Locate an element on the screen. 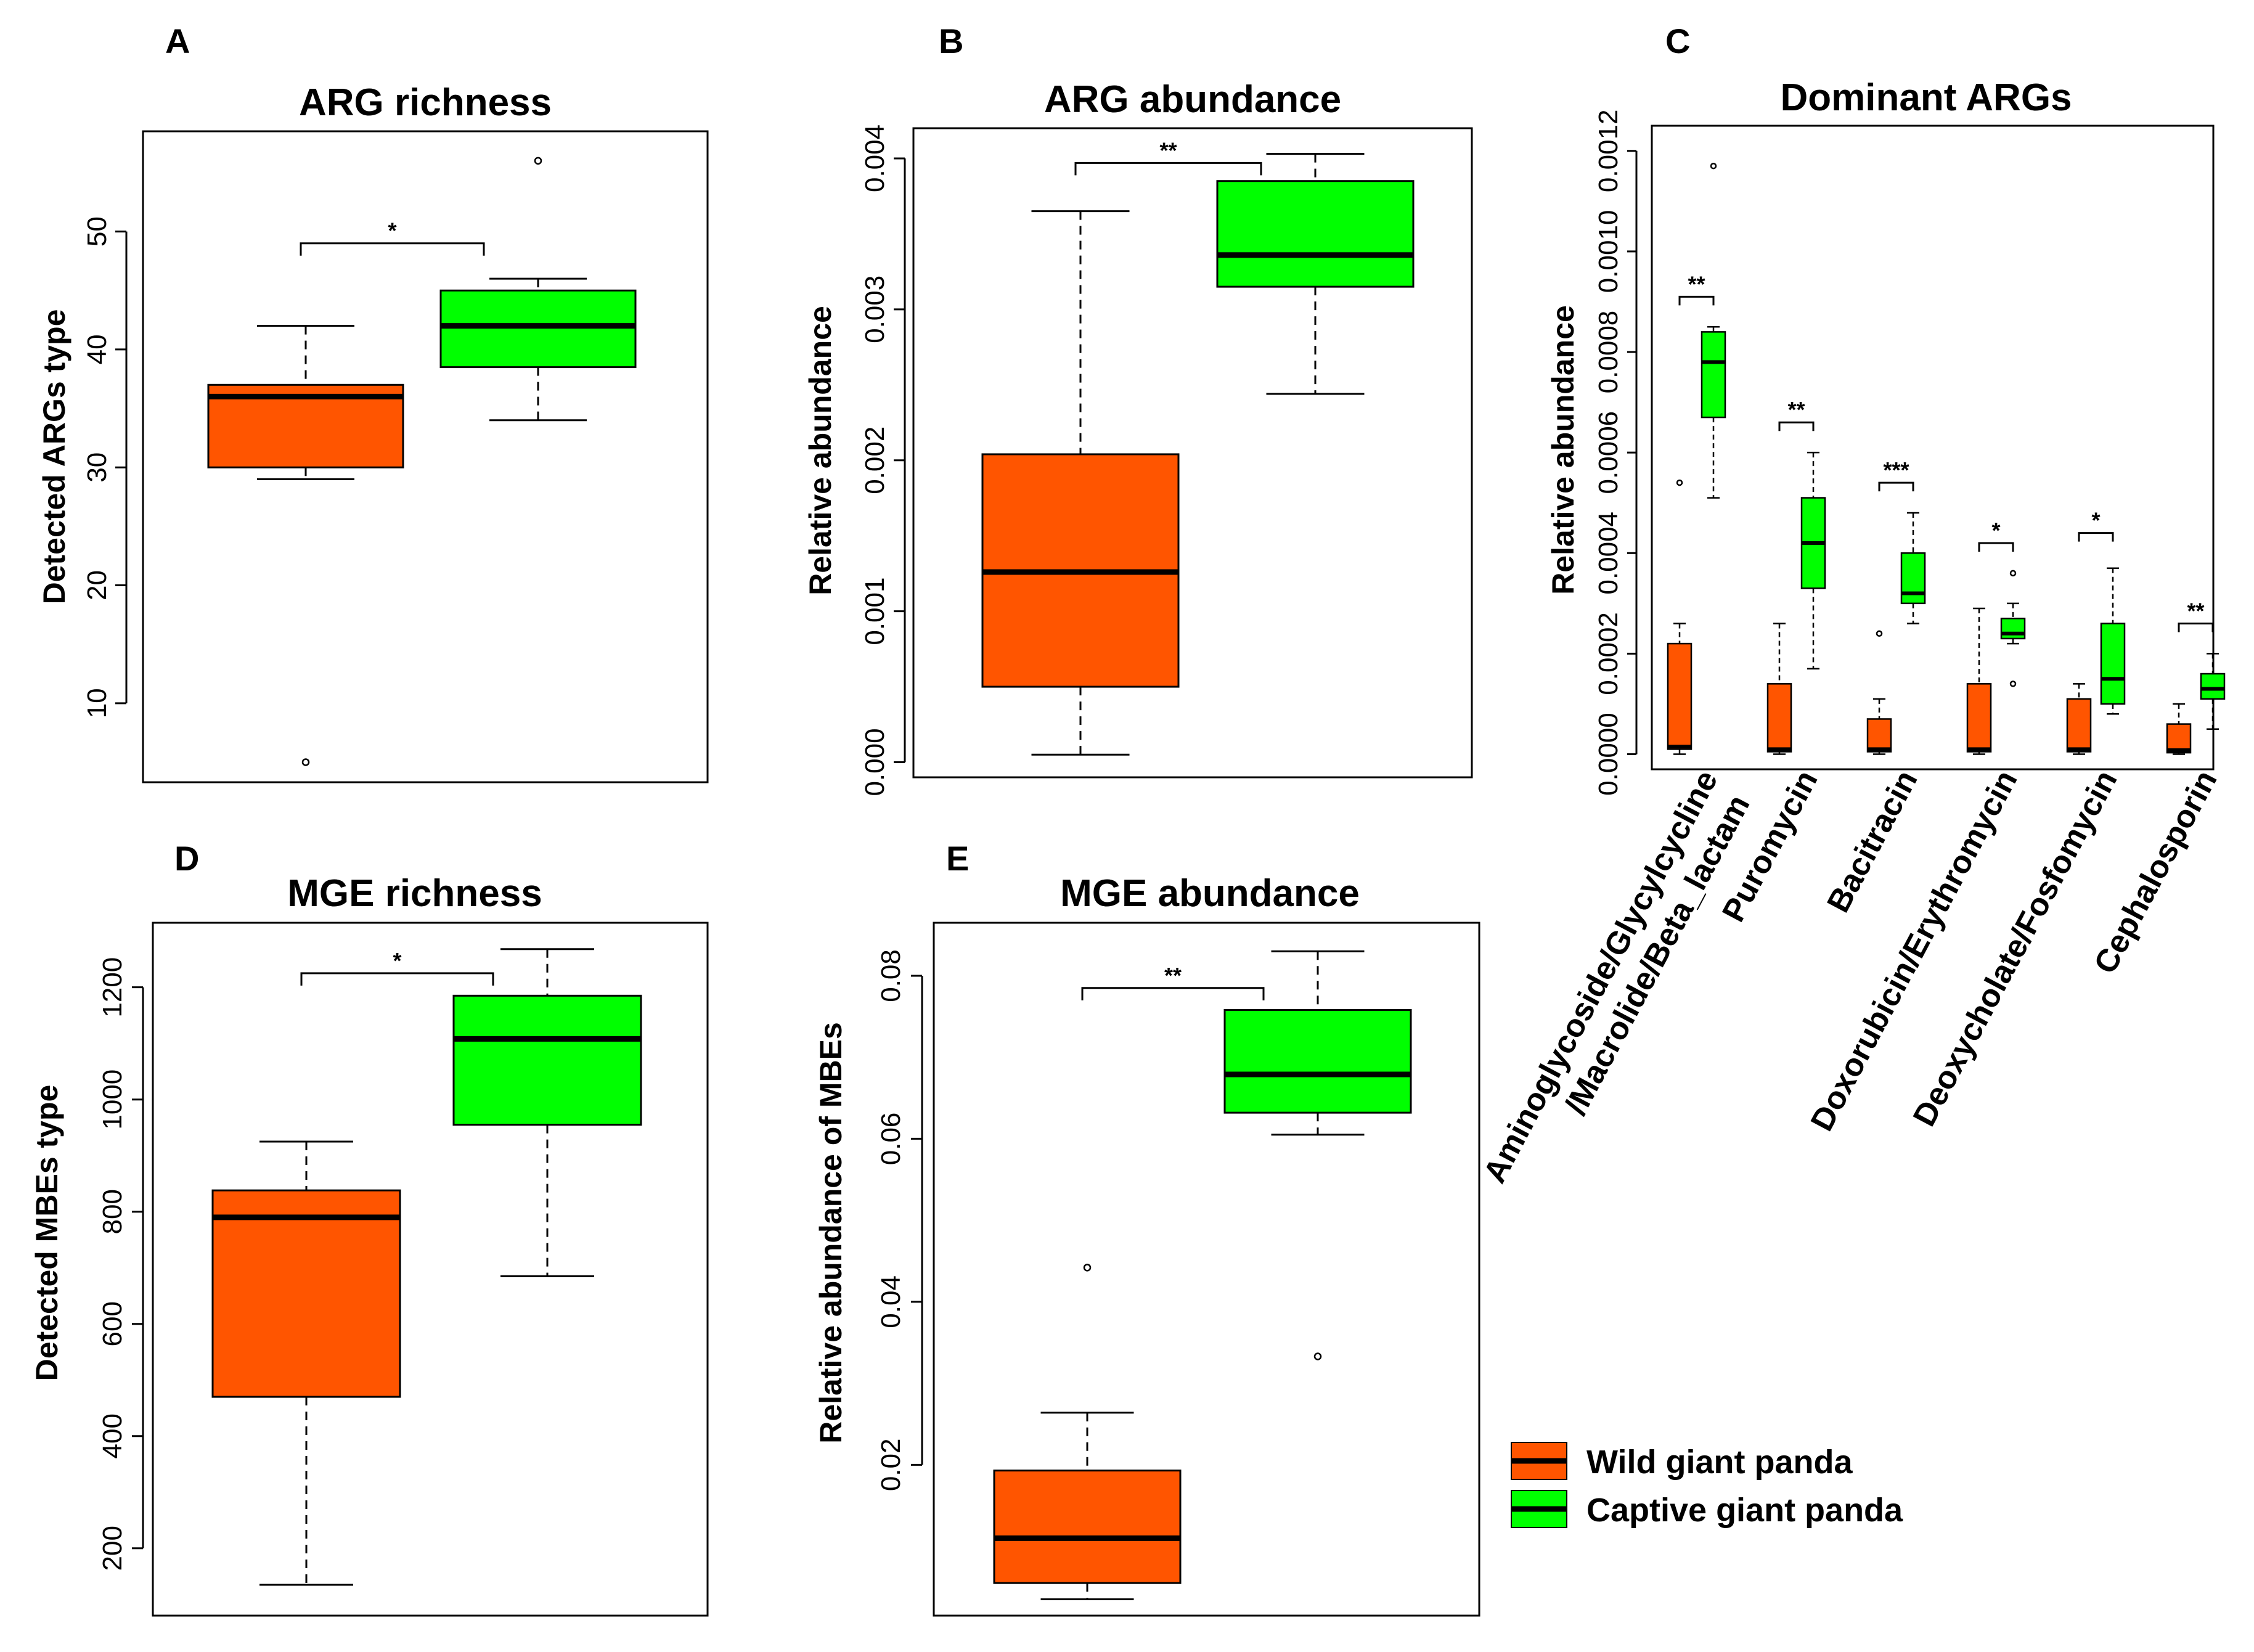 This screenshot has height=1652, width=2254. y-axis-a: 10 20 30 40 50 is located at coordinates (105, 467).